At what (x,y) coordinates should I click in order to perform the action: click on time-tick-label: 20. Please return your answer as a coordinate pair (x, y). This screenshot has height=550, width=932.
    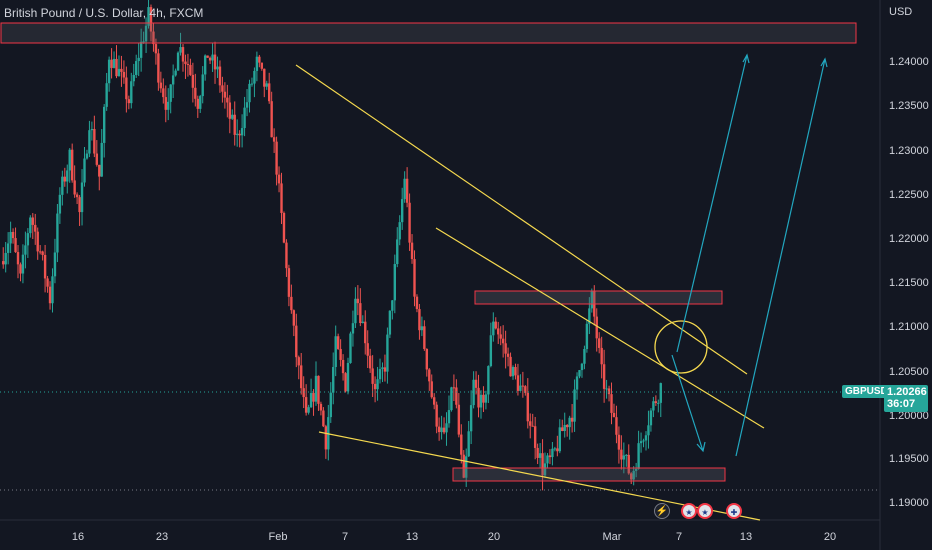
    Looking at the image, I should click on (830, 537).